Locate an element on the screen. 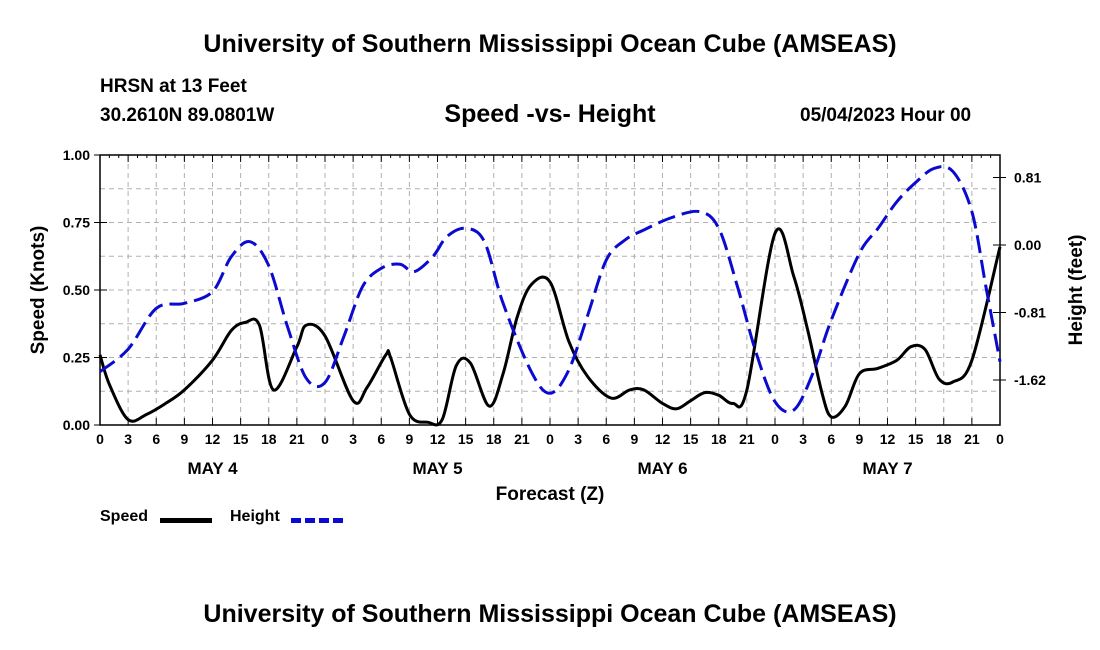 The height and width of the screenshot is (650, 1100). y-axis-title: Speed (Knots) is located at coordinates (38, 290).